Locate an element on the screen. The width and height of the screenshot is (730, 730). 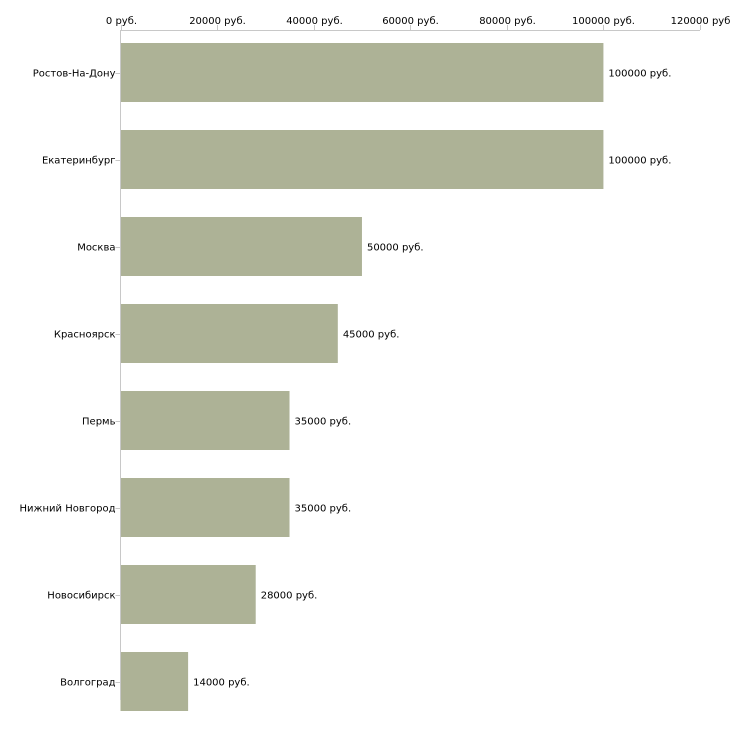
x-tick-label: 60000 руб. is located at coordinates (410, 21).